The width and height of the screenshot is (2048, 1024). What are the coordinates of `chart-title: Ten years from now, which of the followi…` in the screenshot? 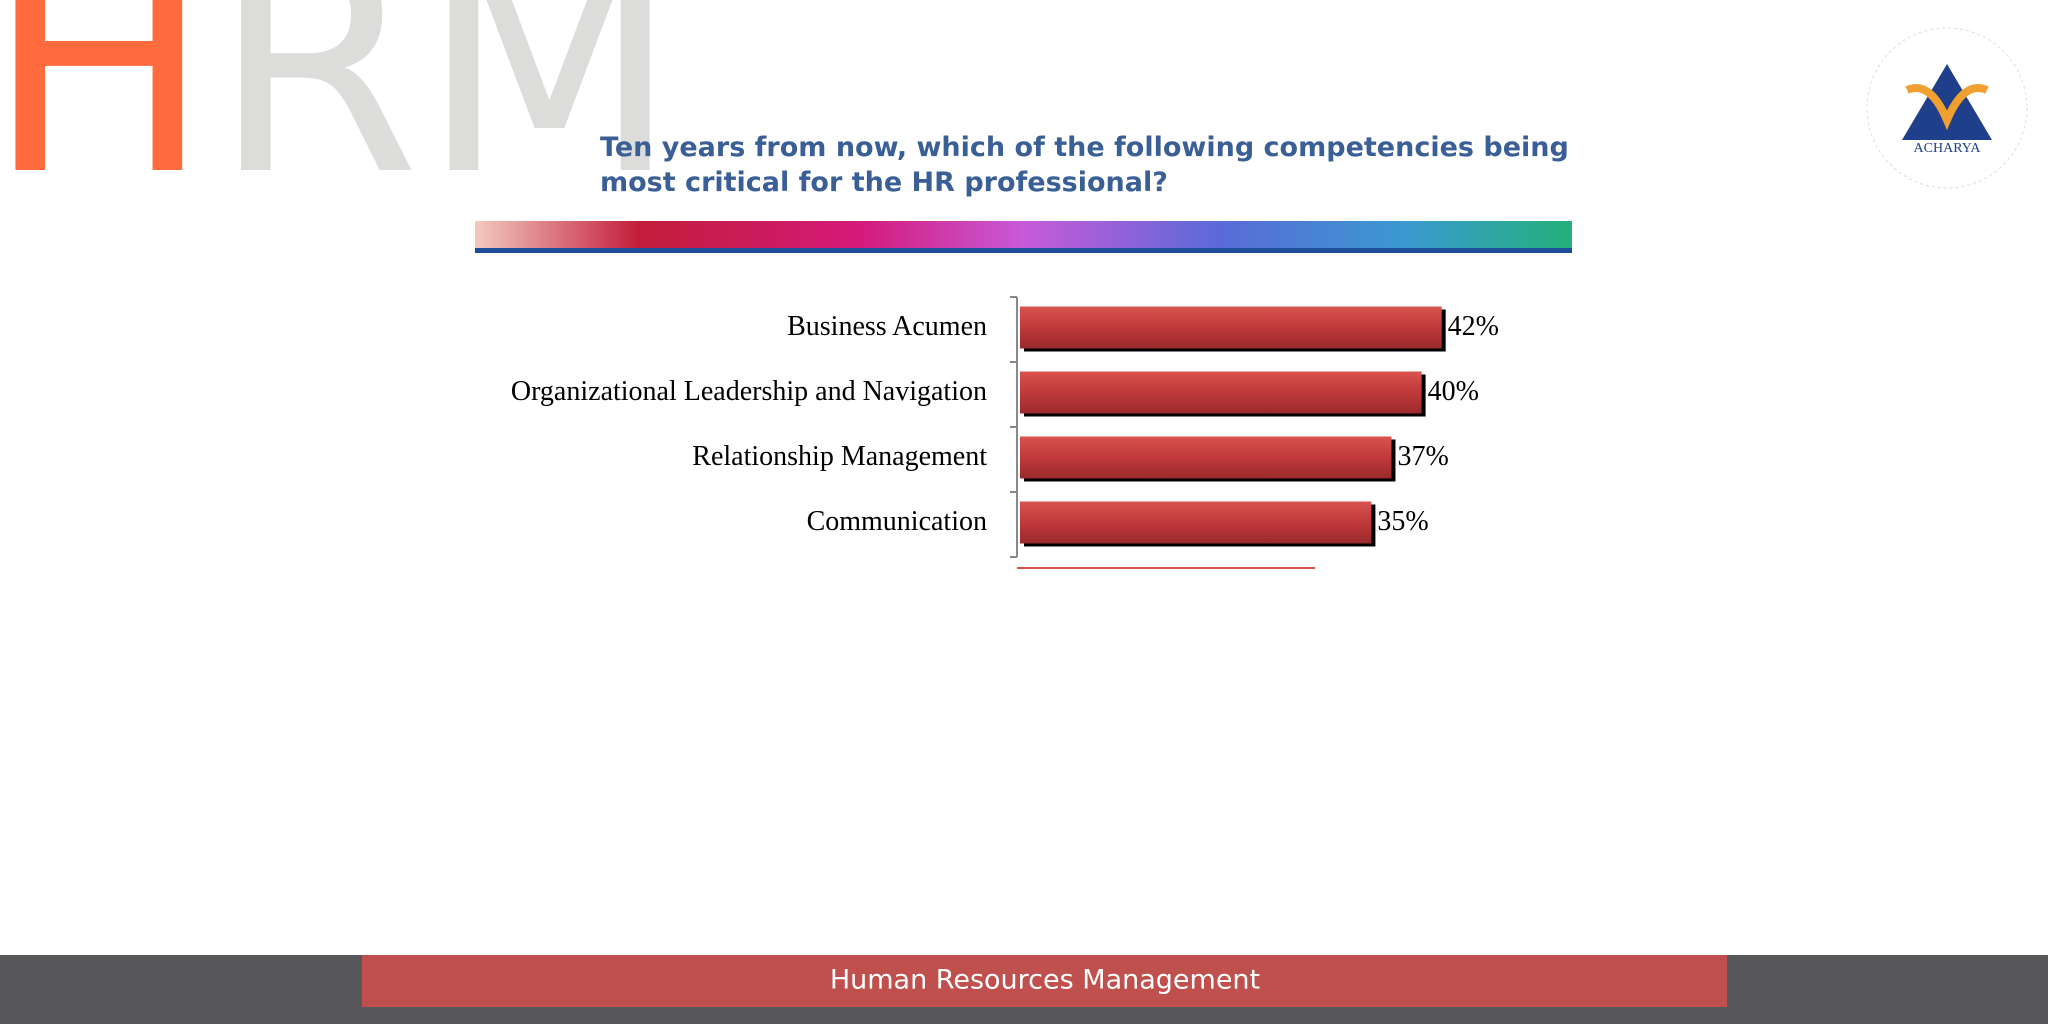 It's located at (1084, 165).